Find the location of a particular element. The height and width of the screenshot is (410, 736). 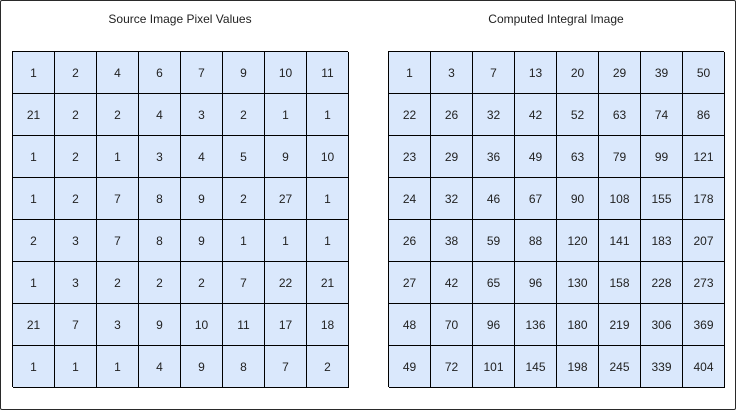

integral-value-cell: 32 is located at coordinates (452, 199).